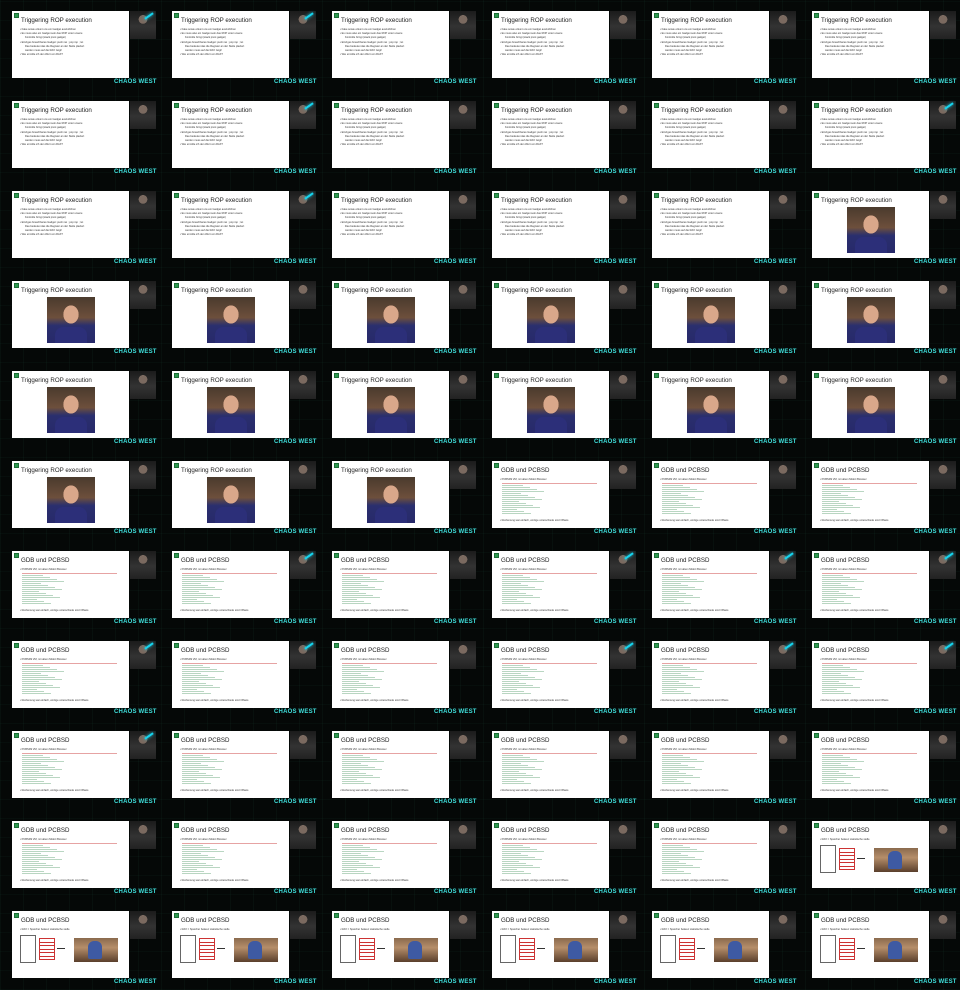 The width and height of the screenshot is (960, 990). I want to click on bullet-line: Kontrolle bringt (stack pivot gadget), so click(205, 218).